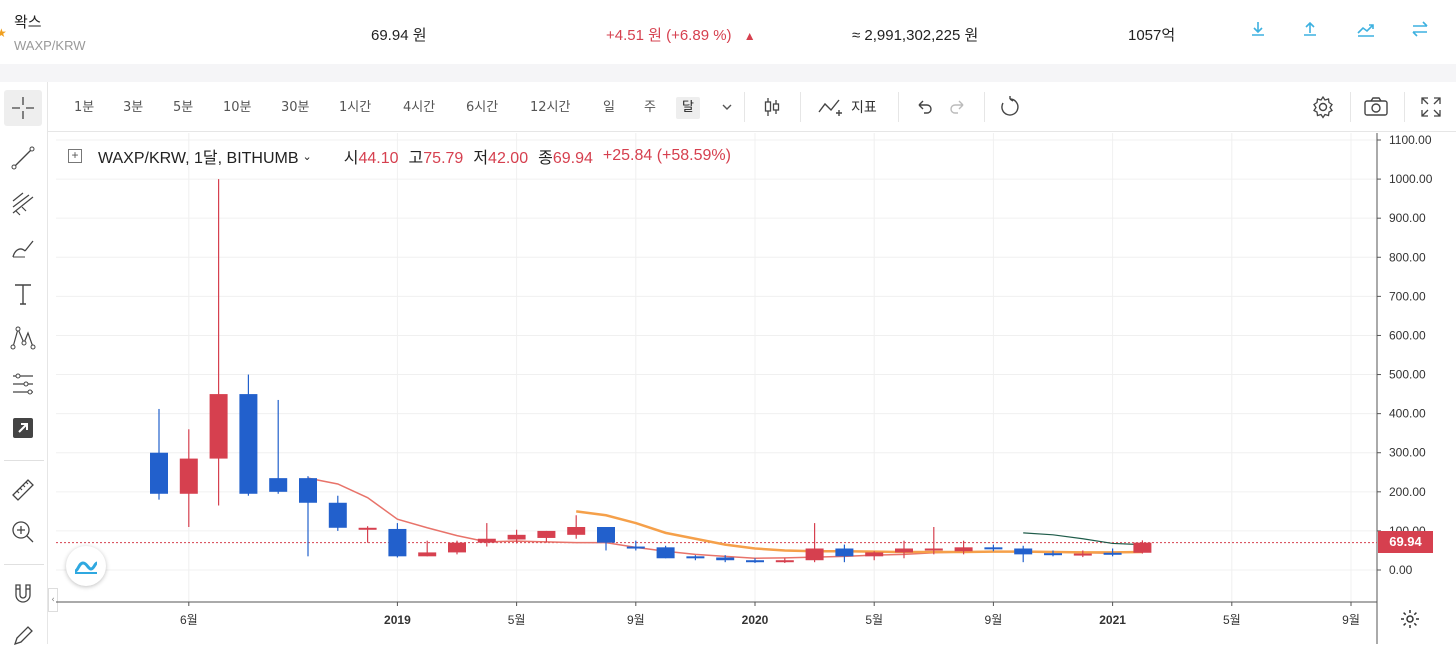 This screenshot has width=1456, height=654. Describe the element at coordinates (307, 156) in the screenshot. I see `chevron-down-icon: ⌄` at that location.